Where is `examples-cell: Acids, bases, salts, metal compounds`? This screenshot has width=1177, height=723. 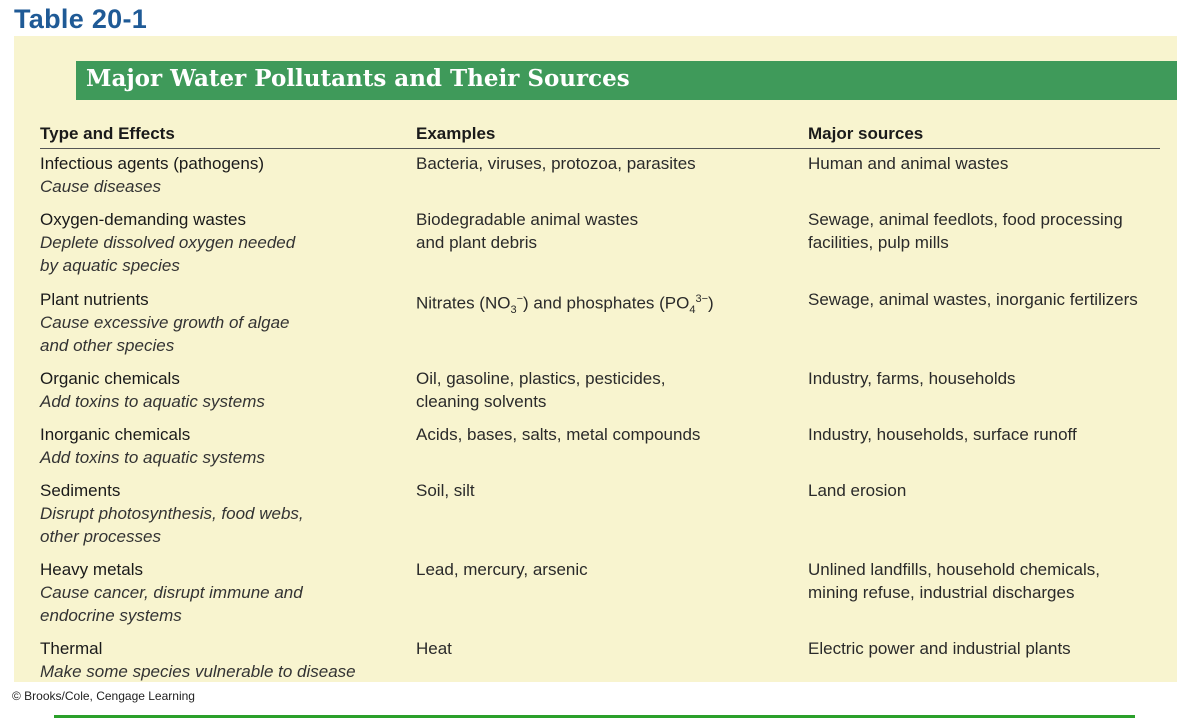 examples-cell: Acids, bases, salts, metal compounds is located at coordinates (606, 434).